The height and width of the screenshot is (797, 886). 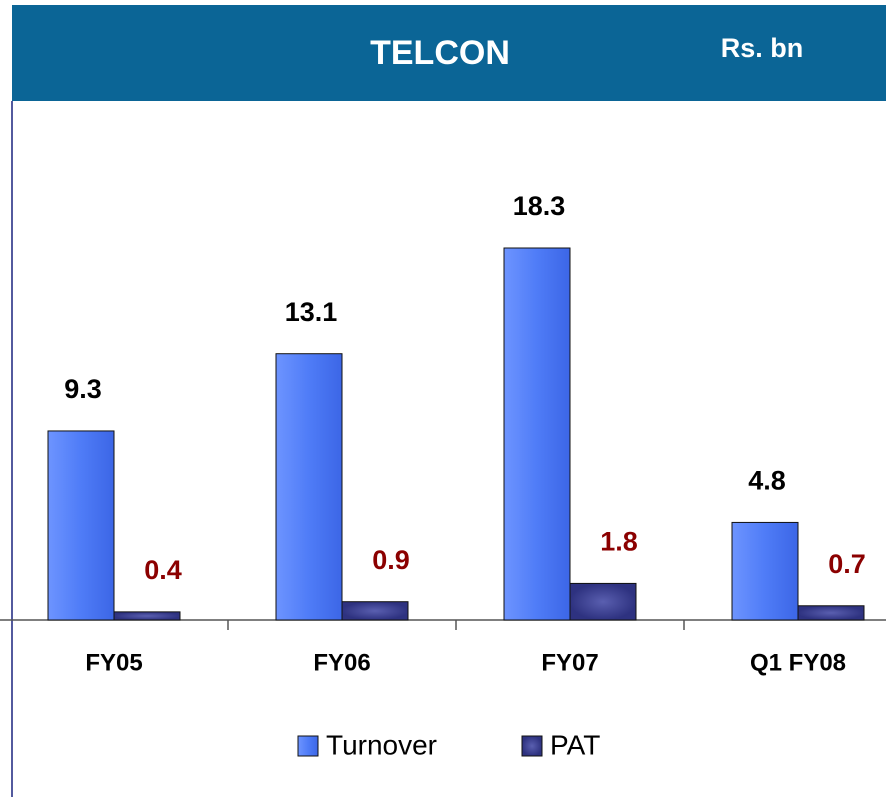 I want to click on data-label: 0.7, so click(x=847, y=564).